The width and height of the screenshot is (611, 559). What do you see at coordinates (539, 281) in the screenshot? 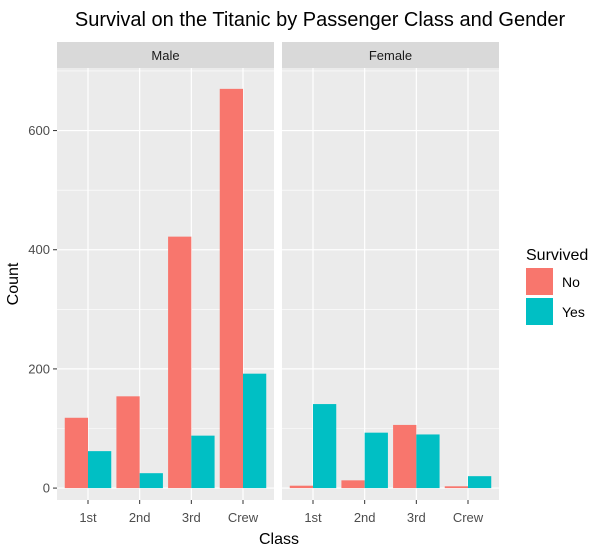
I see `legend-key-no` at bounding box center [539, 281].